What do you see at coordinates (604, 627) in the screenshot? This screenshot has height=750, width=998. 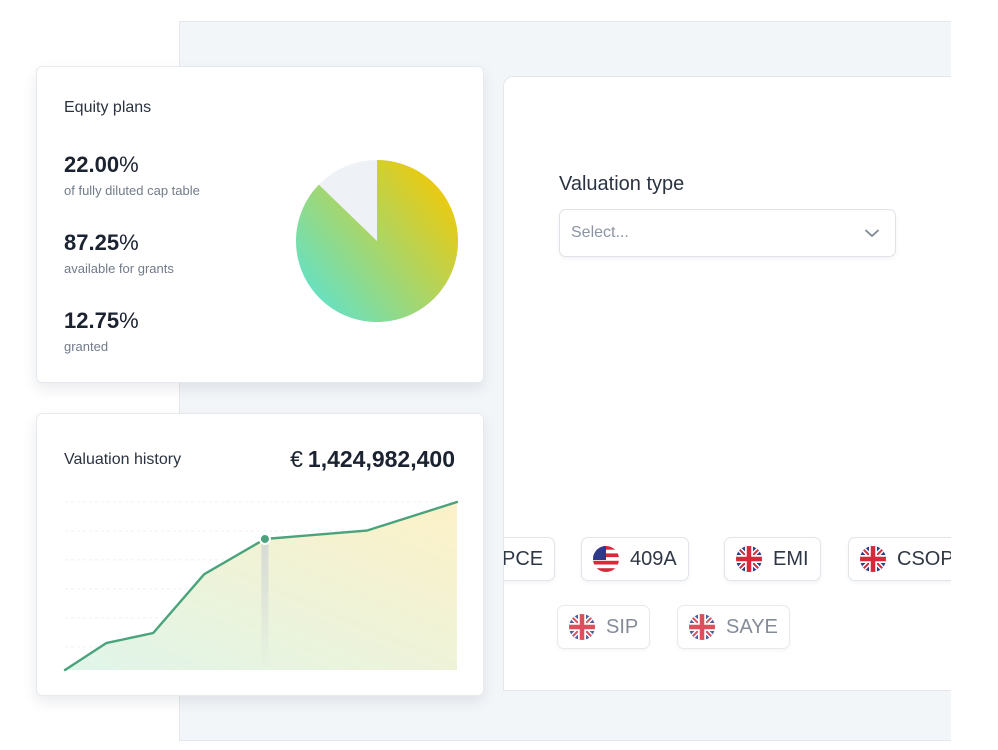 I see `plan-chip-sip: SIP` at bounding box center [604, 627].